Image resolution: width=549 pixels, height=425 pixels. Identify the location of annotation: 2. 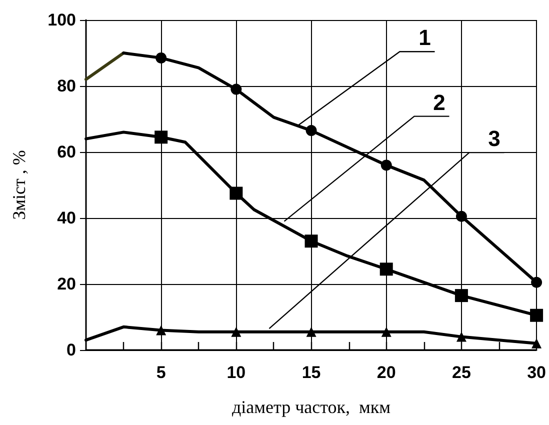
(439, 102).